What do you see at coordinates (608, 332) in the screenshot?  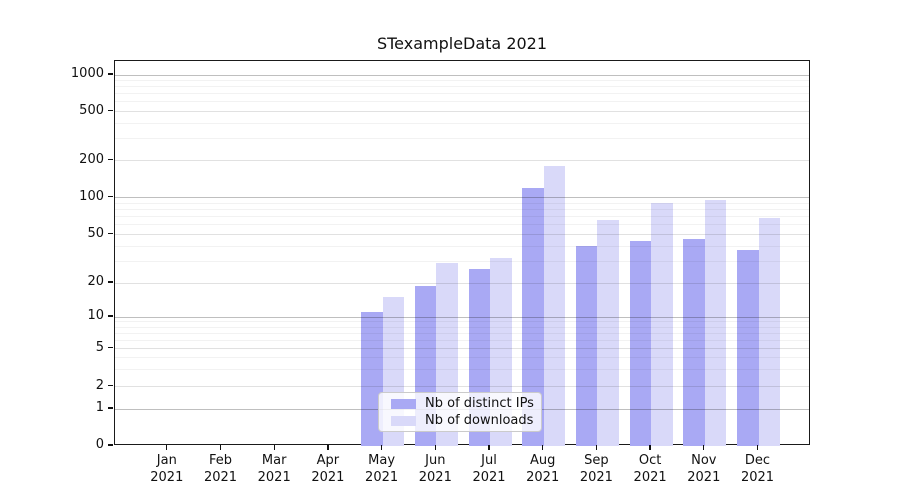 I see `bar-sep-downloads` at bounding box center [608, 332].